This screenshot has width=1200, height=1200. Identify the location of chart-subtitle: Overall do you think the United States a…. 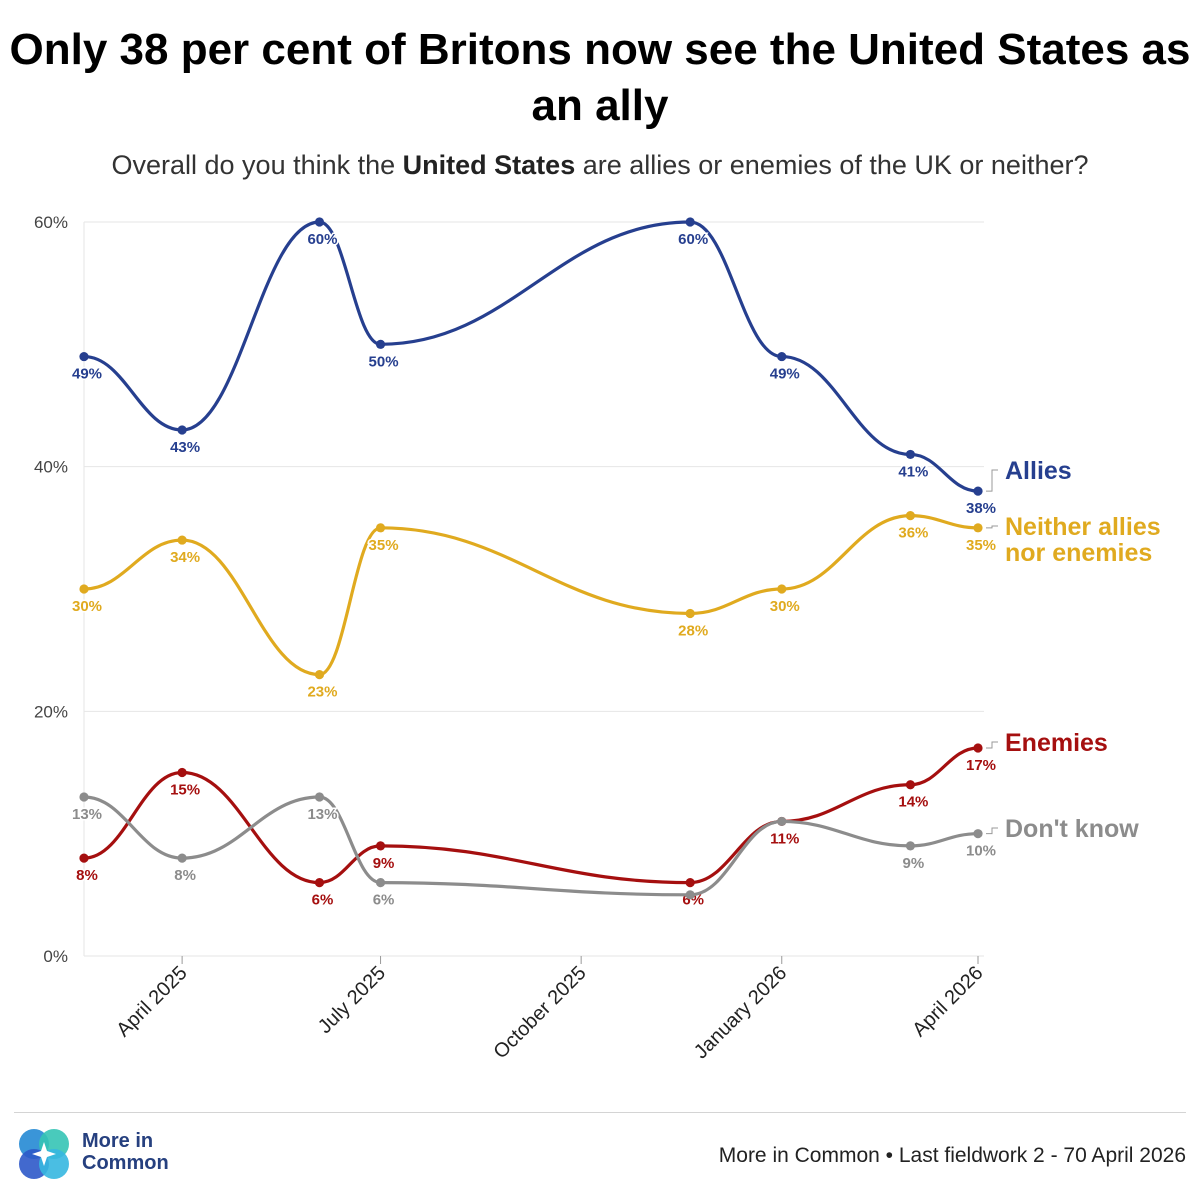
(600, 165).